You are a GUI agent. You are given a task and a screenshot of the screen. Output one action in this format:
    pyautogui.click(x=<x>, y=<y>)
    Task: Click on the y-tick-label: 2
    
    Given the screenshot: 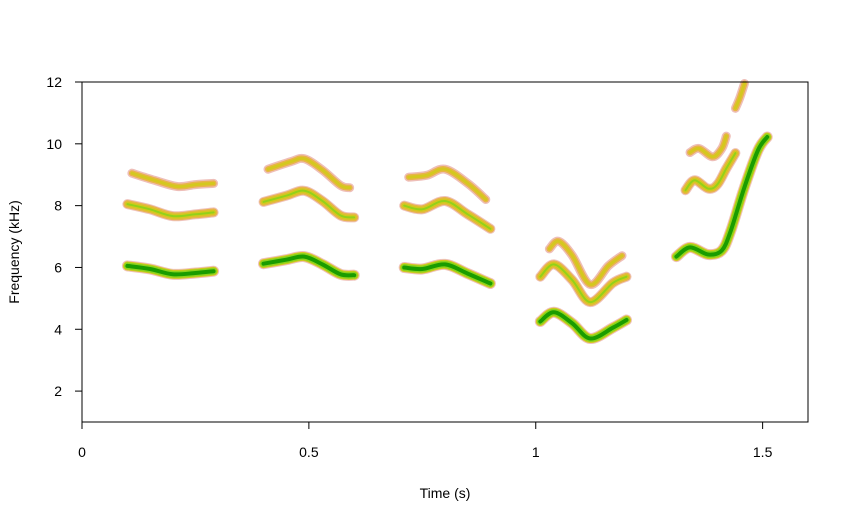 What is the action you would take?
    pyautogui.click(x=58, y=391)
    